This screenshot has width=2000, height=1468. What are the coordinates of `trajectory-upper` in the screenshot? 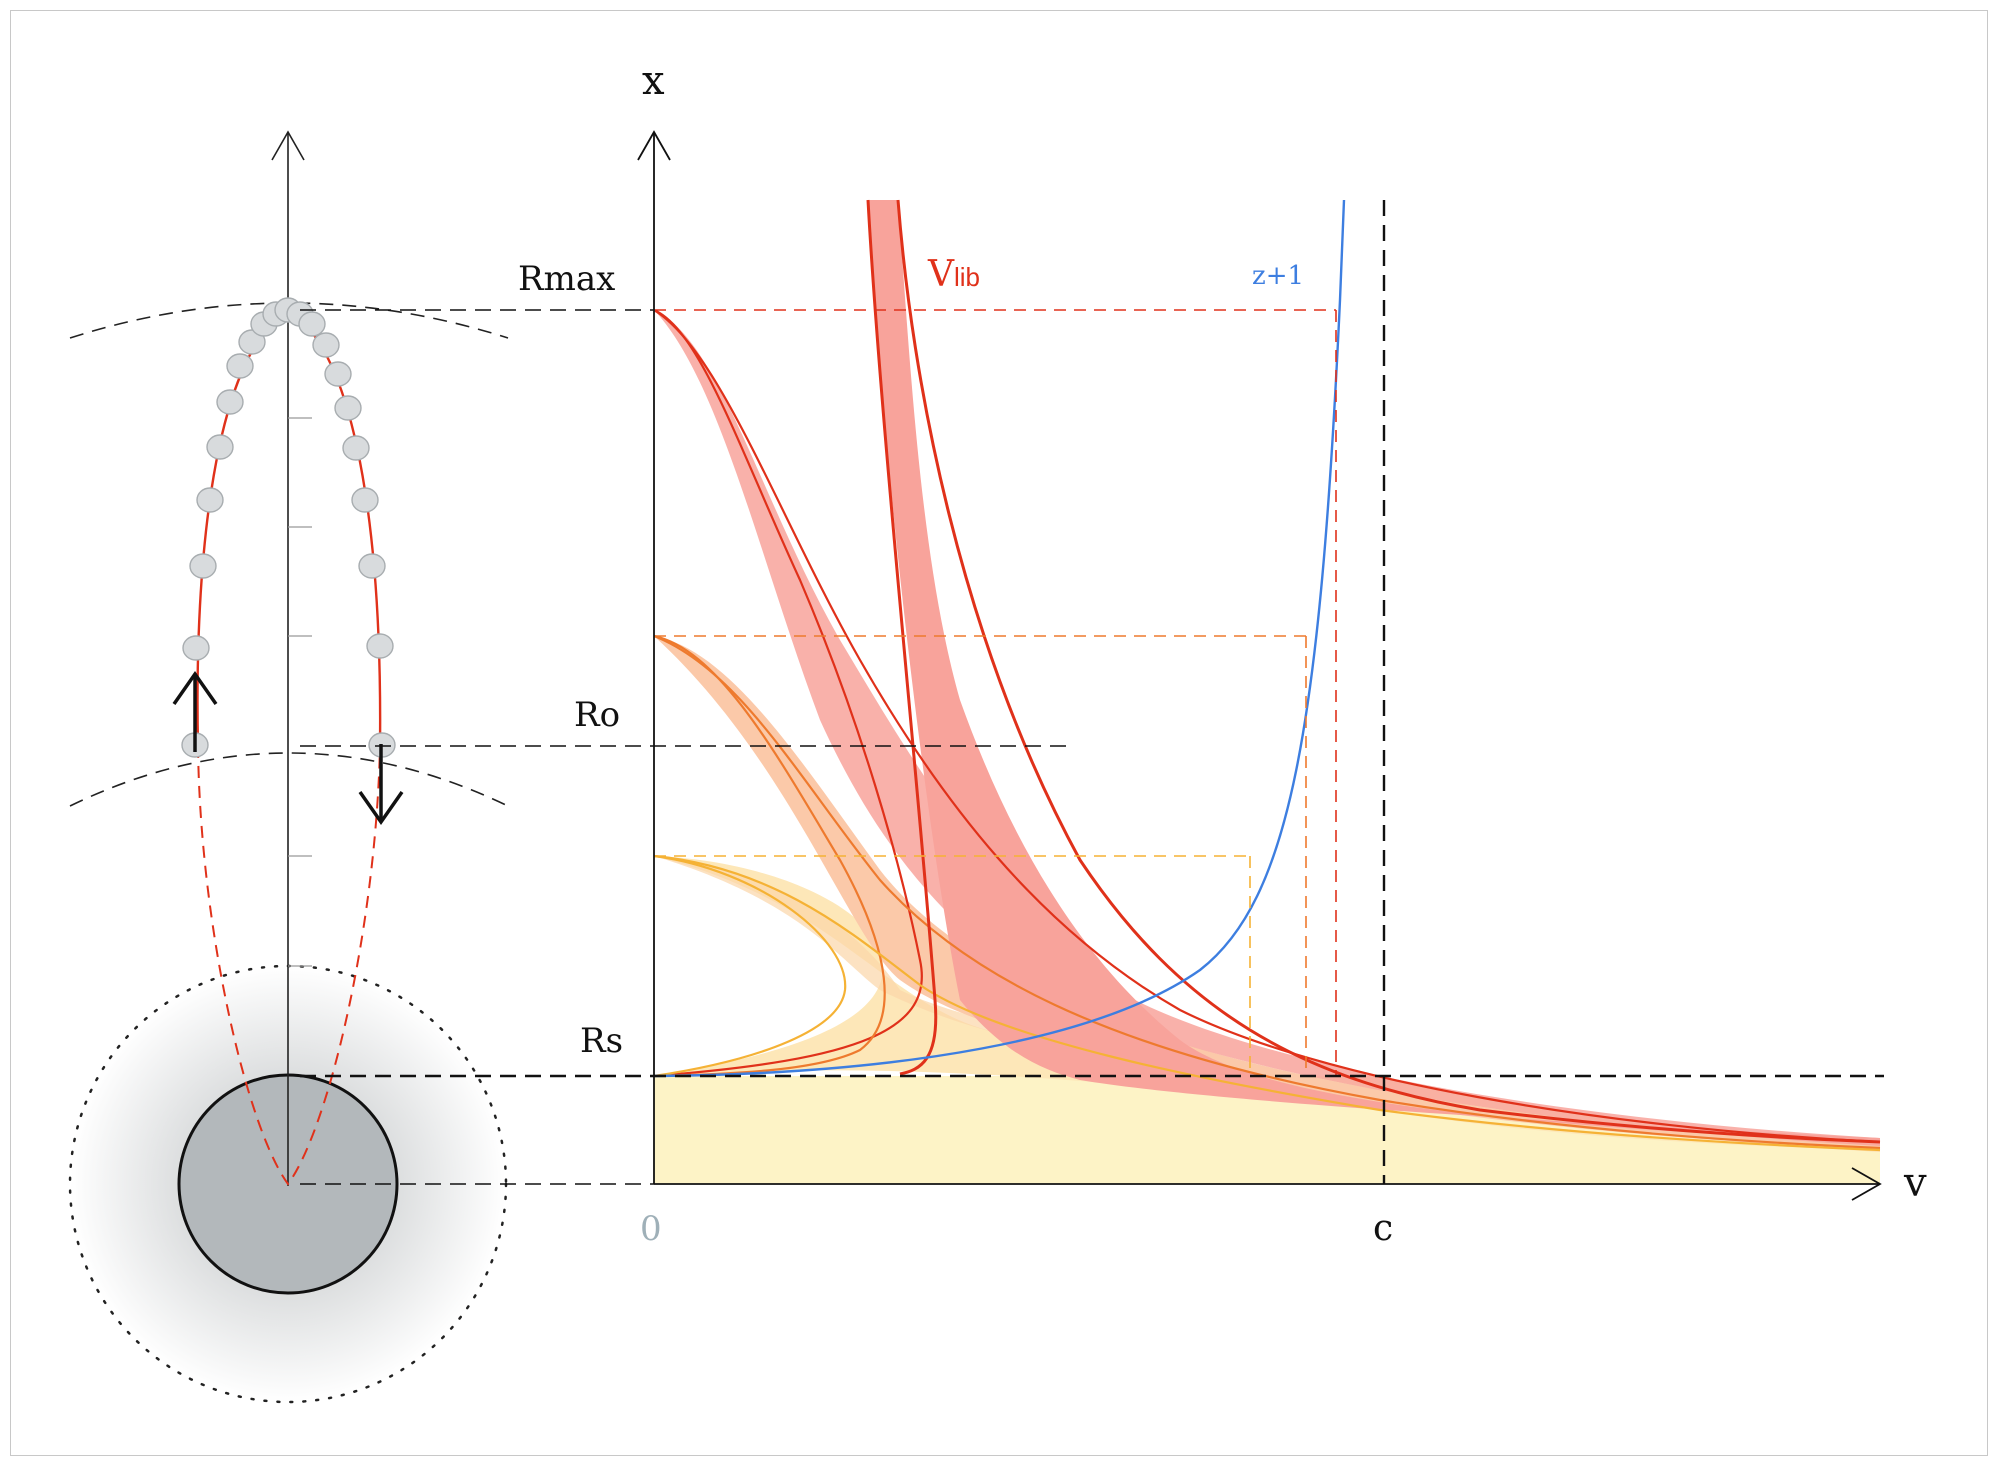 It's located at (289, 527).